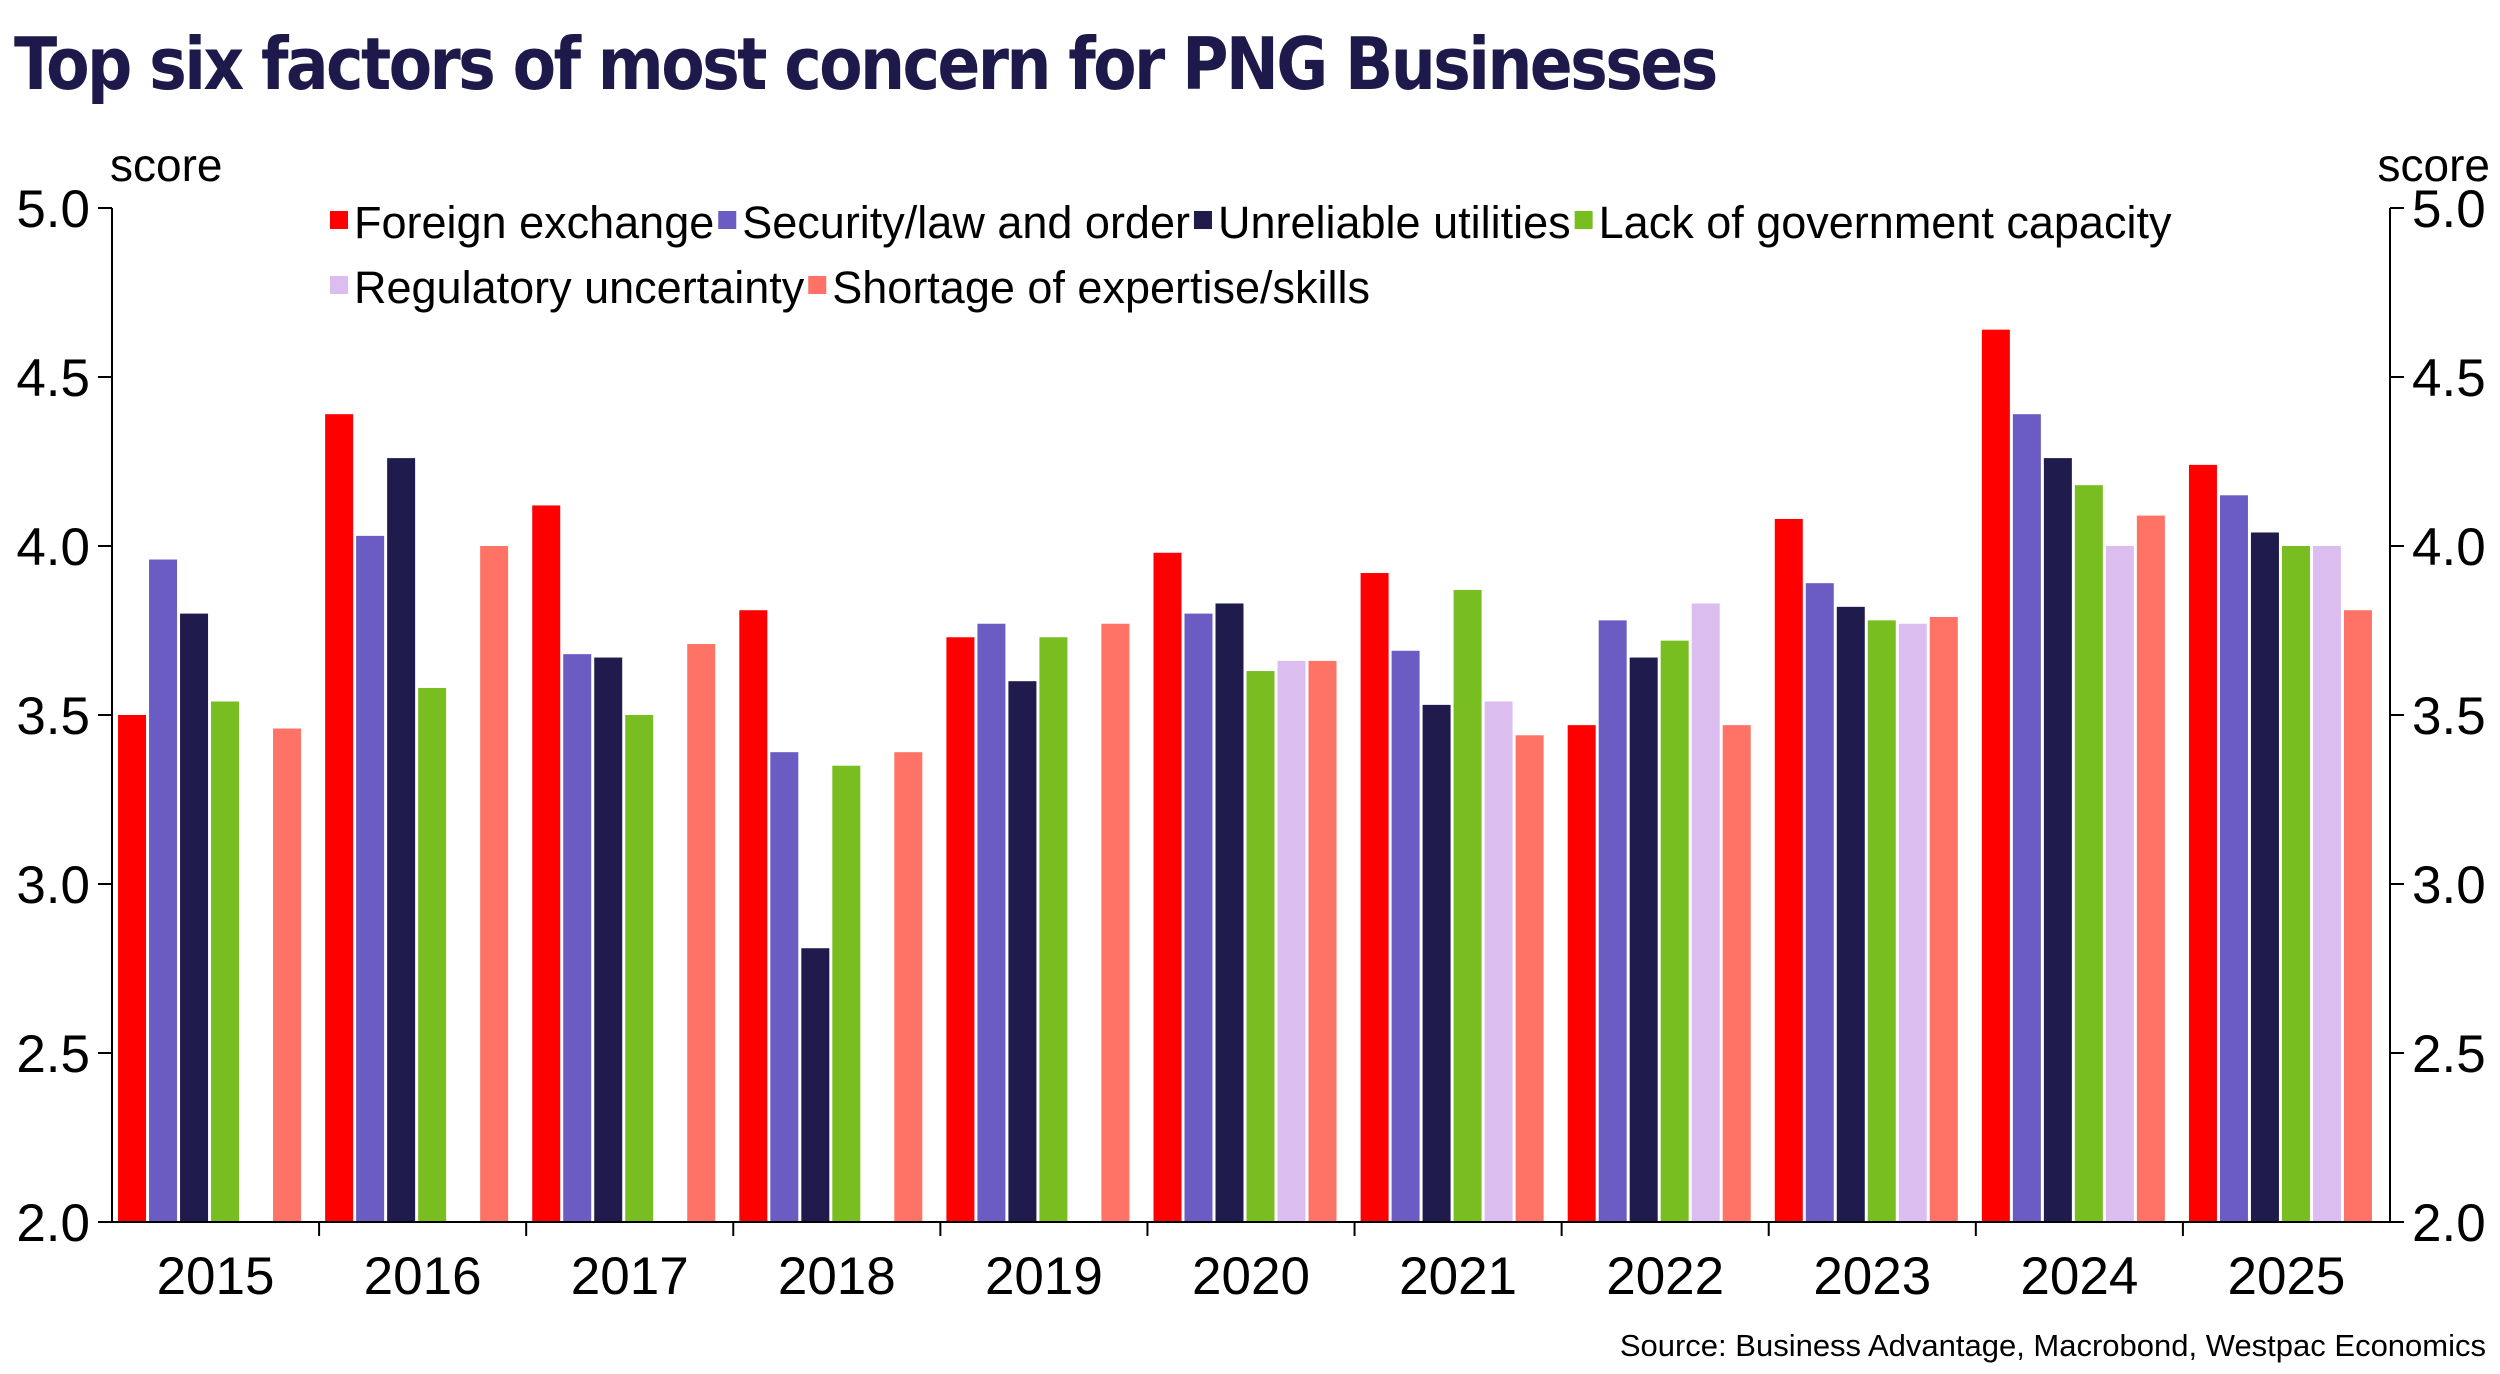  Describe the element at coordinates (1881, 921) in the screenshot. I see `bar-lack-of-government-capacity-2023` at that location.